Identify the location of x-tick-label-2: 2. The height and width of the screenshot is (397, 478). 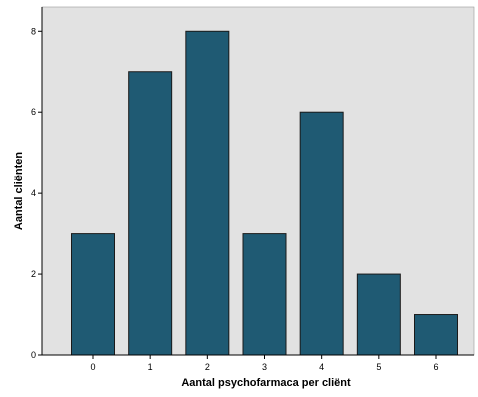
(207, 367).